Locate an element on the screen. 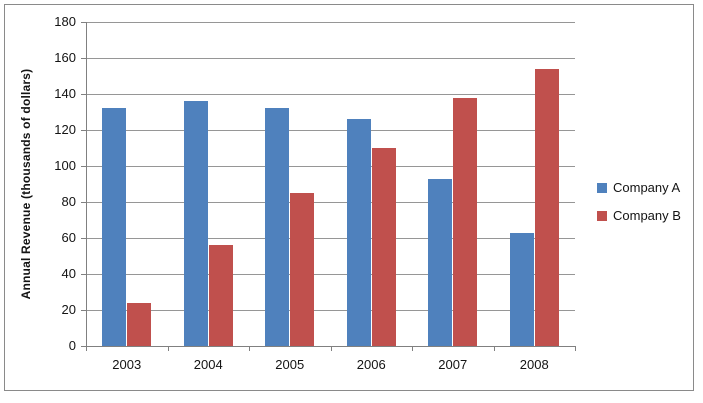 This screenshot has width=703, height=403. bar-company-b-2004 is located at coordinates (220, 295).